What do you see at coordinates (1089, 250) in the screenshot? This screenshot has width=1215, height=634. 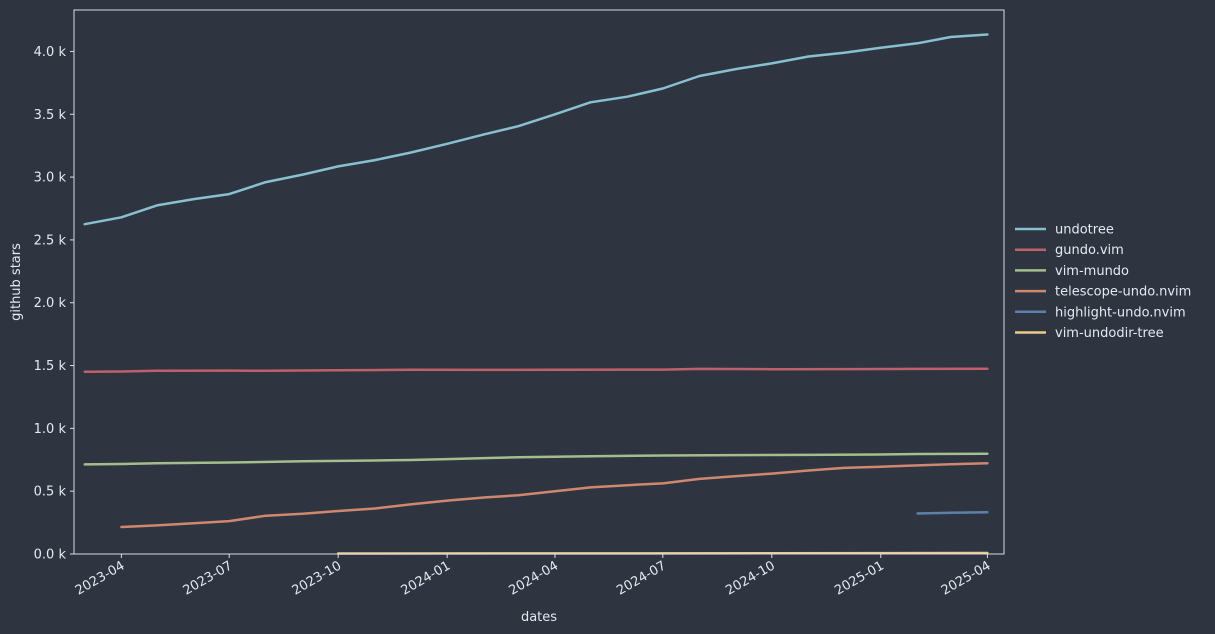 I see `legend-label-gundo-vim: gundo.vim` at bounding box center [1089, 250].